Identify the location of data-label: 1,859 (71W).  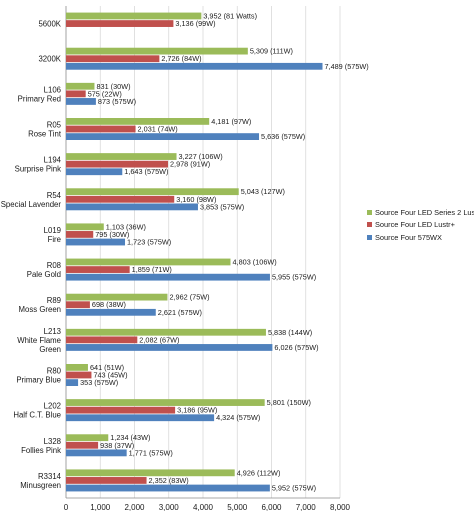
(152, 269).